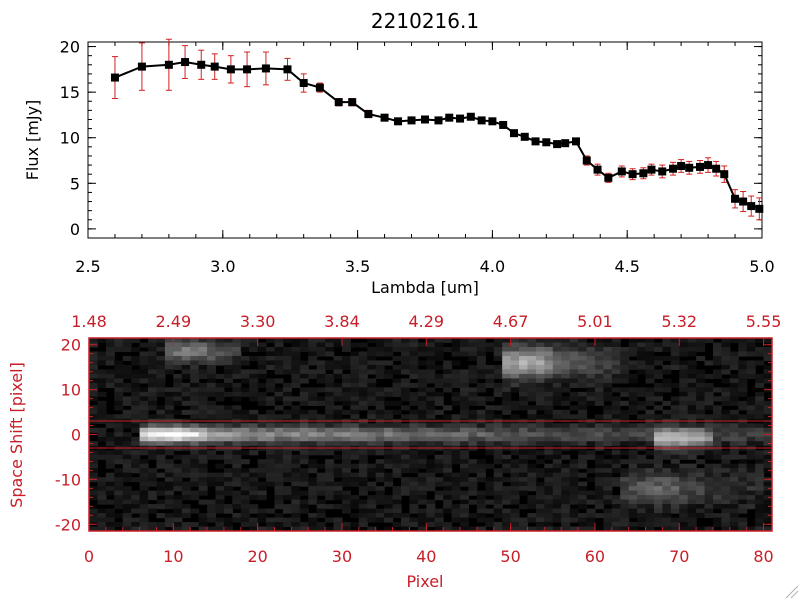 The image size is (800, 604). Describe the element at coordinates (792, 592) in the screenshot. I see `resize-grip-icon` at that location.